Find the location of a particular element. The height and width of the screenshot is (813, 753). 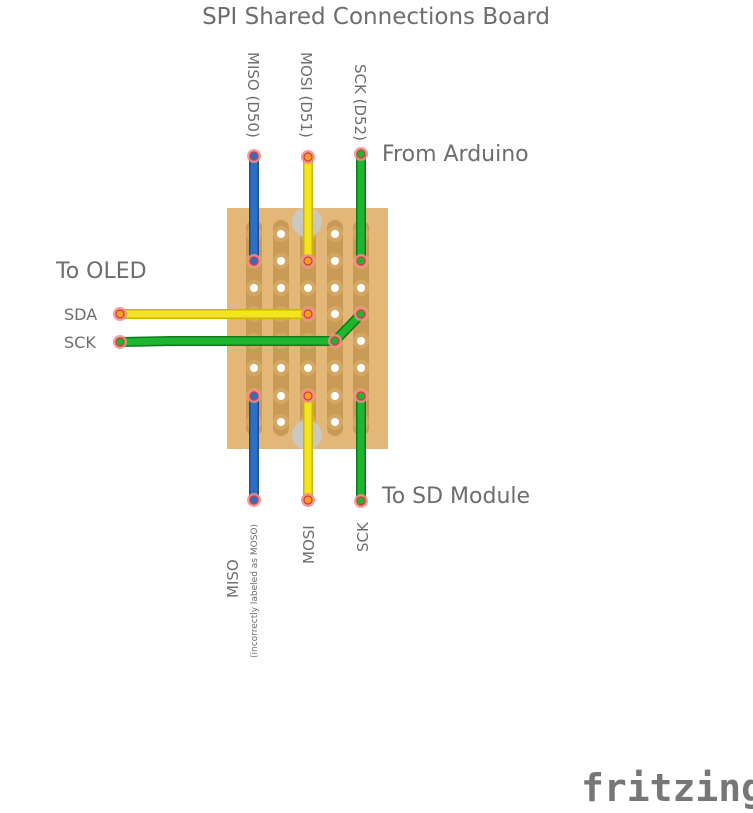

copper-strips is located at coordinates (307, 328).